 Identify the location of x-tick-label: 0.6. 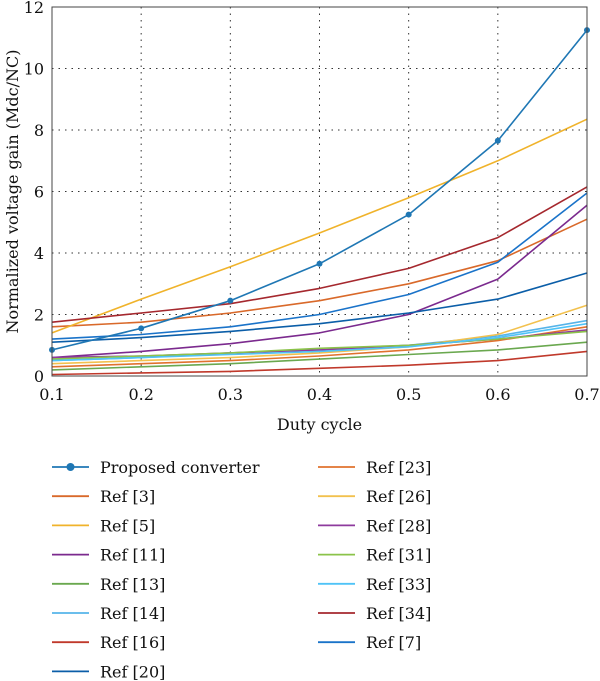
(497, 394).